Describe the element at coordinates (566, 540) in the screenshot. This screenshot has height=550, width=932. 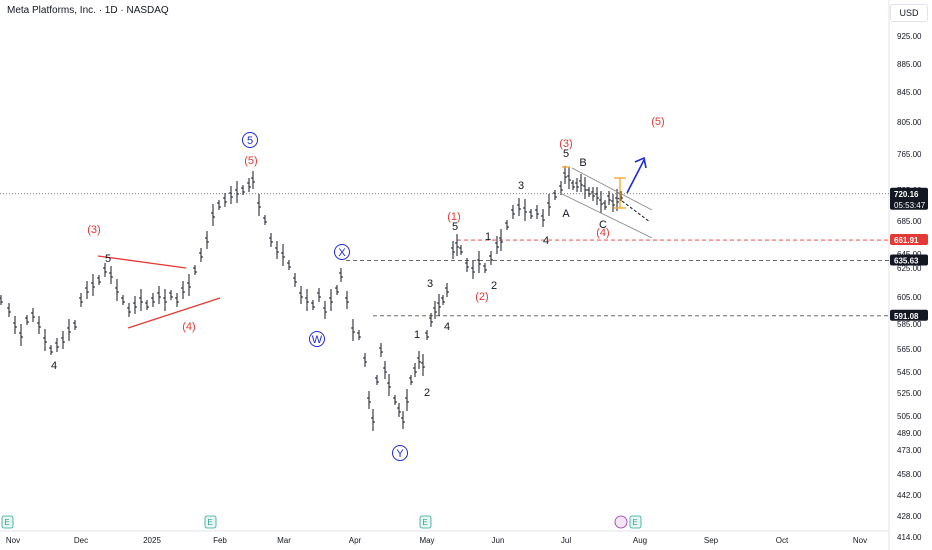
I see `x-tick-label: Jul` at that location.